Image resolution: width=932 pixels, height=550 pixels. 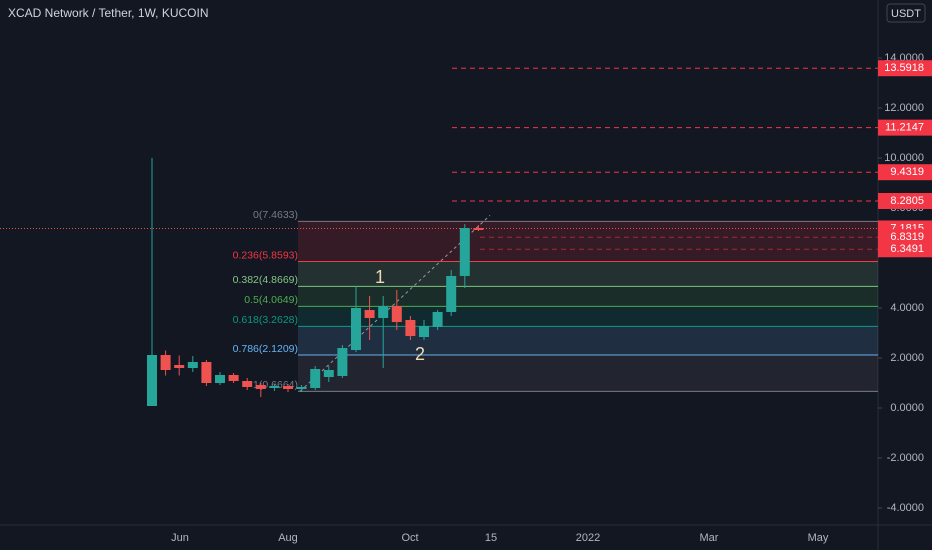 What do you see at coordinates (491, 538) in the screenshot?
I see `x-tick-label: 15` at bounding box center [491, 538].